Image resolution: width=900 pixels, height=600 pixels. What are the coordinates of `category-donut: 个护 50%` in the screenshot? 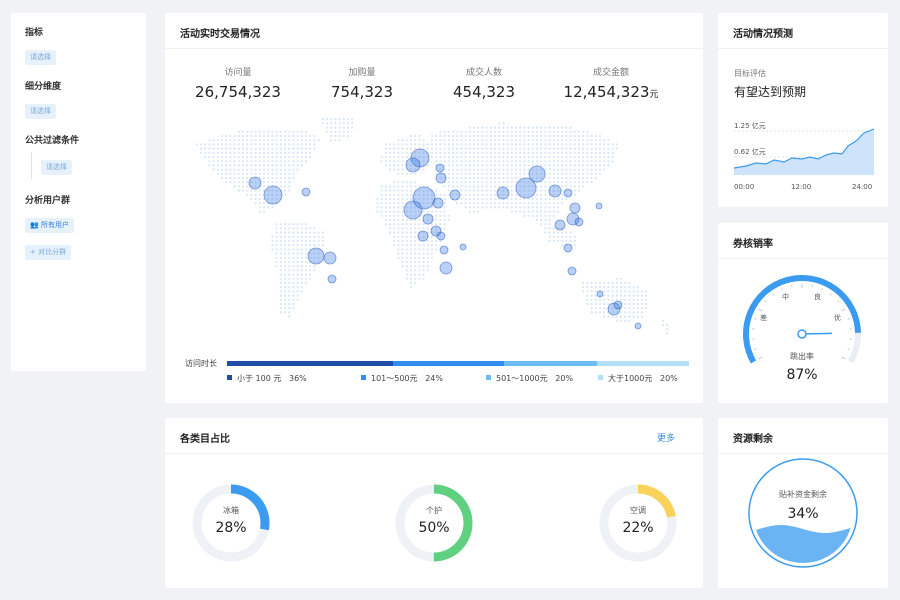 It's located at (434, 523).